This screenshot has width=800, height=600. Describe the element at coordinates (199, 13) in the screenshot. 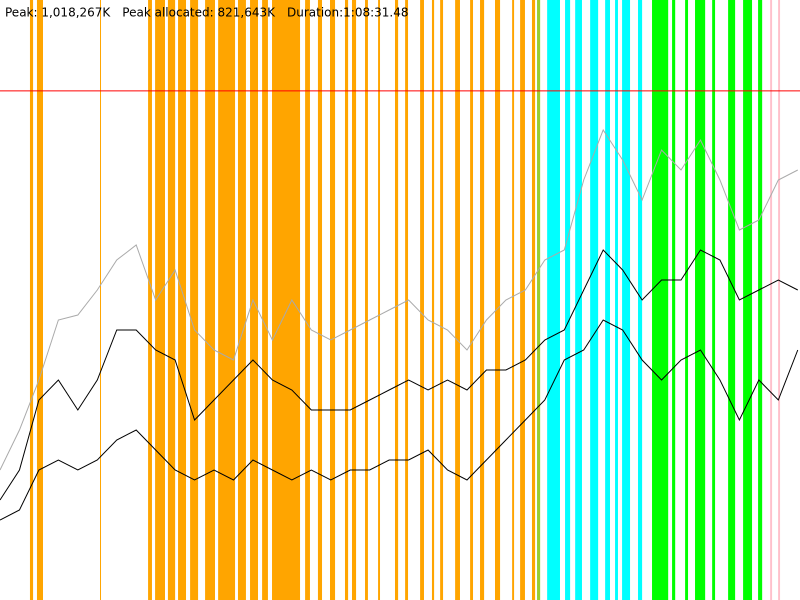

I see `header-stat: Peak allocated: 821,643K` at that location.